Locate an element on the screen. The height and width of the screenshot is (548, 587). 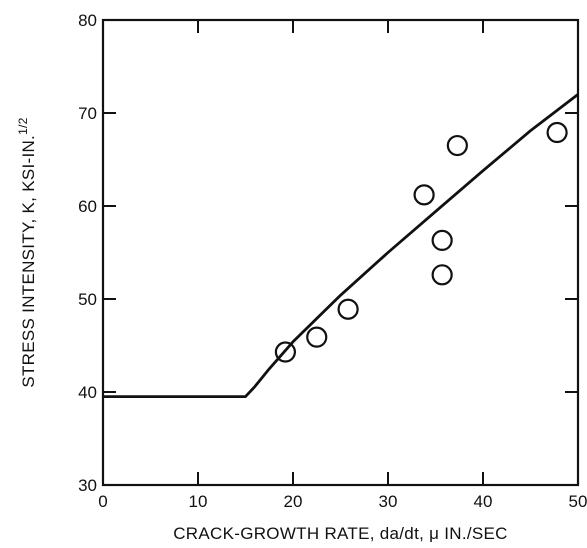
x-tick-label: 50 is located at coordinates (578, 501).